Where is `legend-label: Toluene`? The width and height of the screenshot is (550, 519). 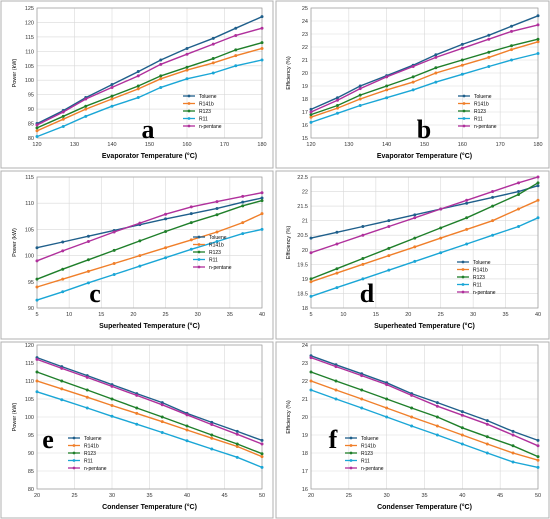
legend-label: Toluene is located at coordinates (370, 439).